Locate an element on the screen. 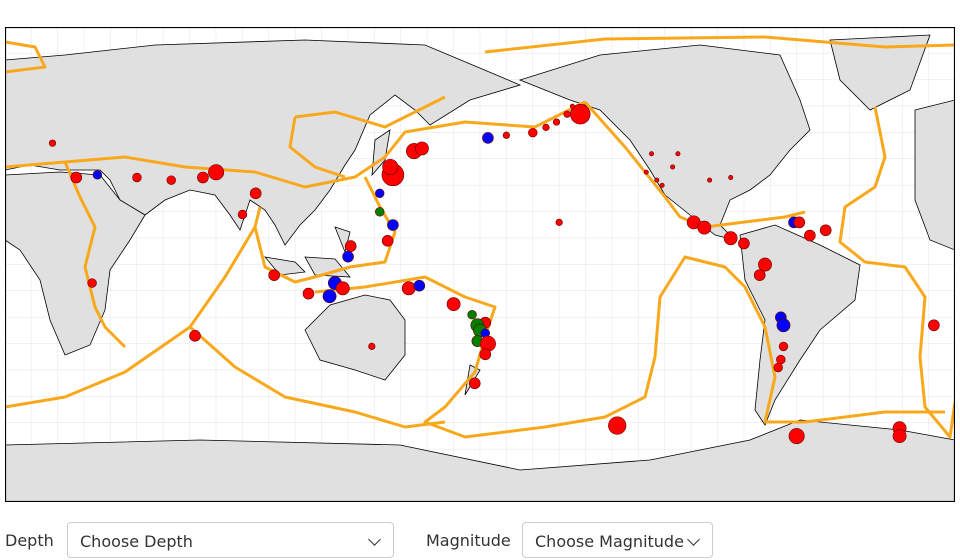 The width and height of the screenshot is (960, 560). magnitude-select: Choose Magnitude is located at coordinates (617, 540).